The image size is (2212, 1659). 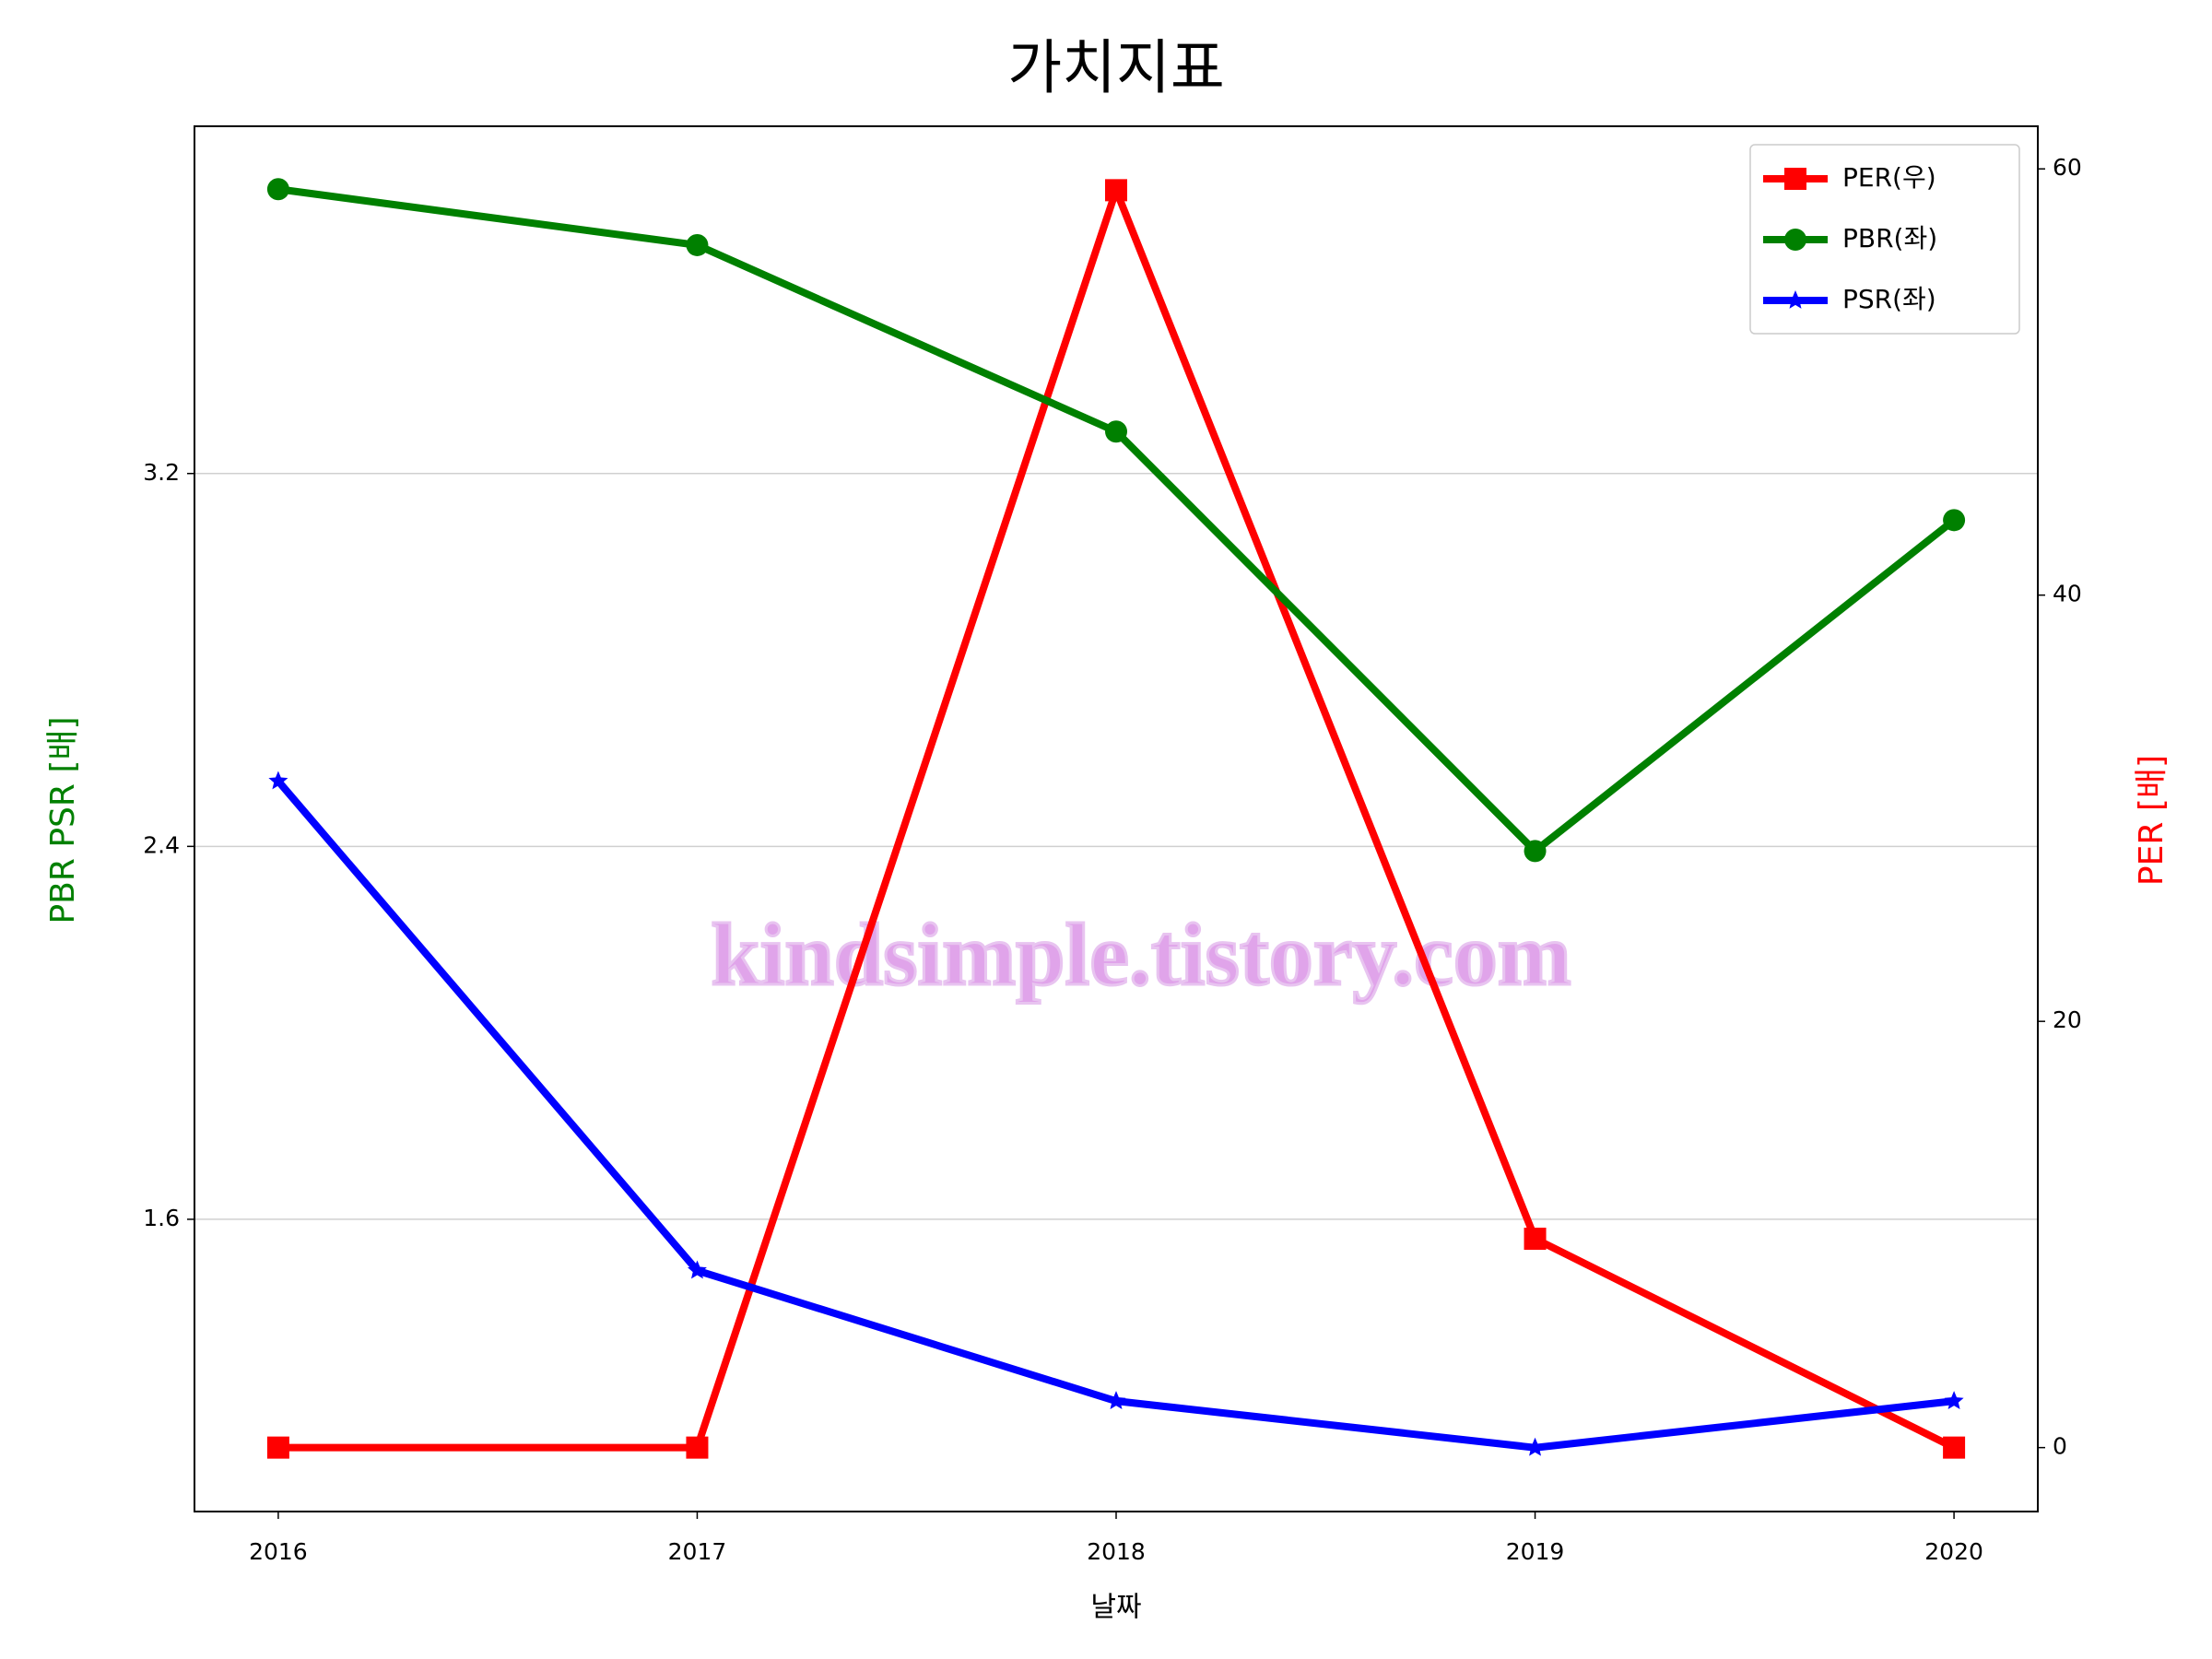 I want to click on legend-label: PBR(좌), so click(x=1889, y=238).